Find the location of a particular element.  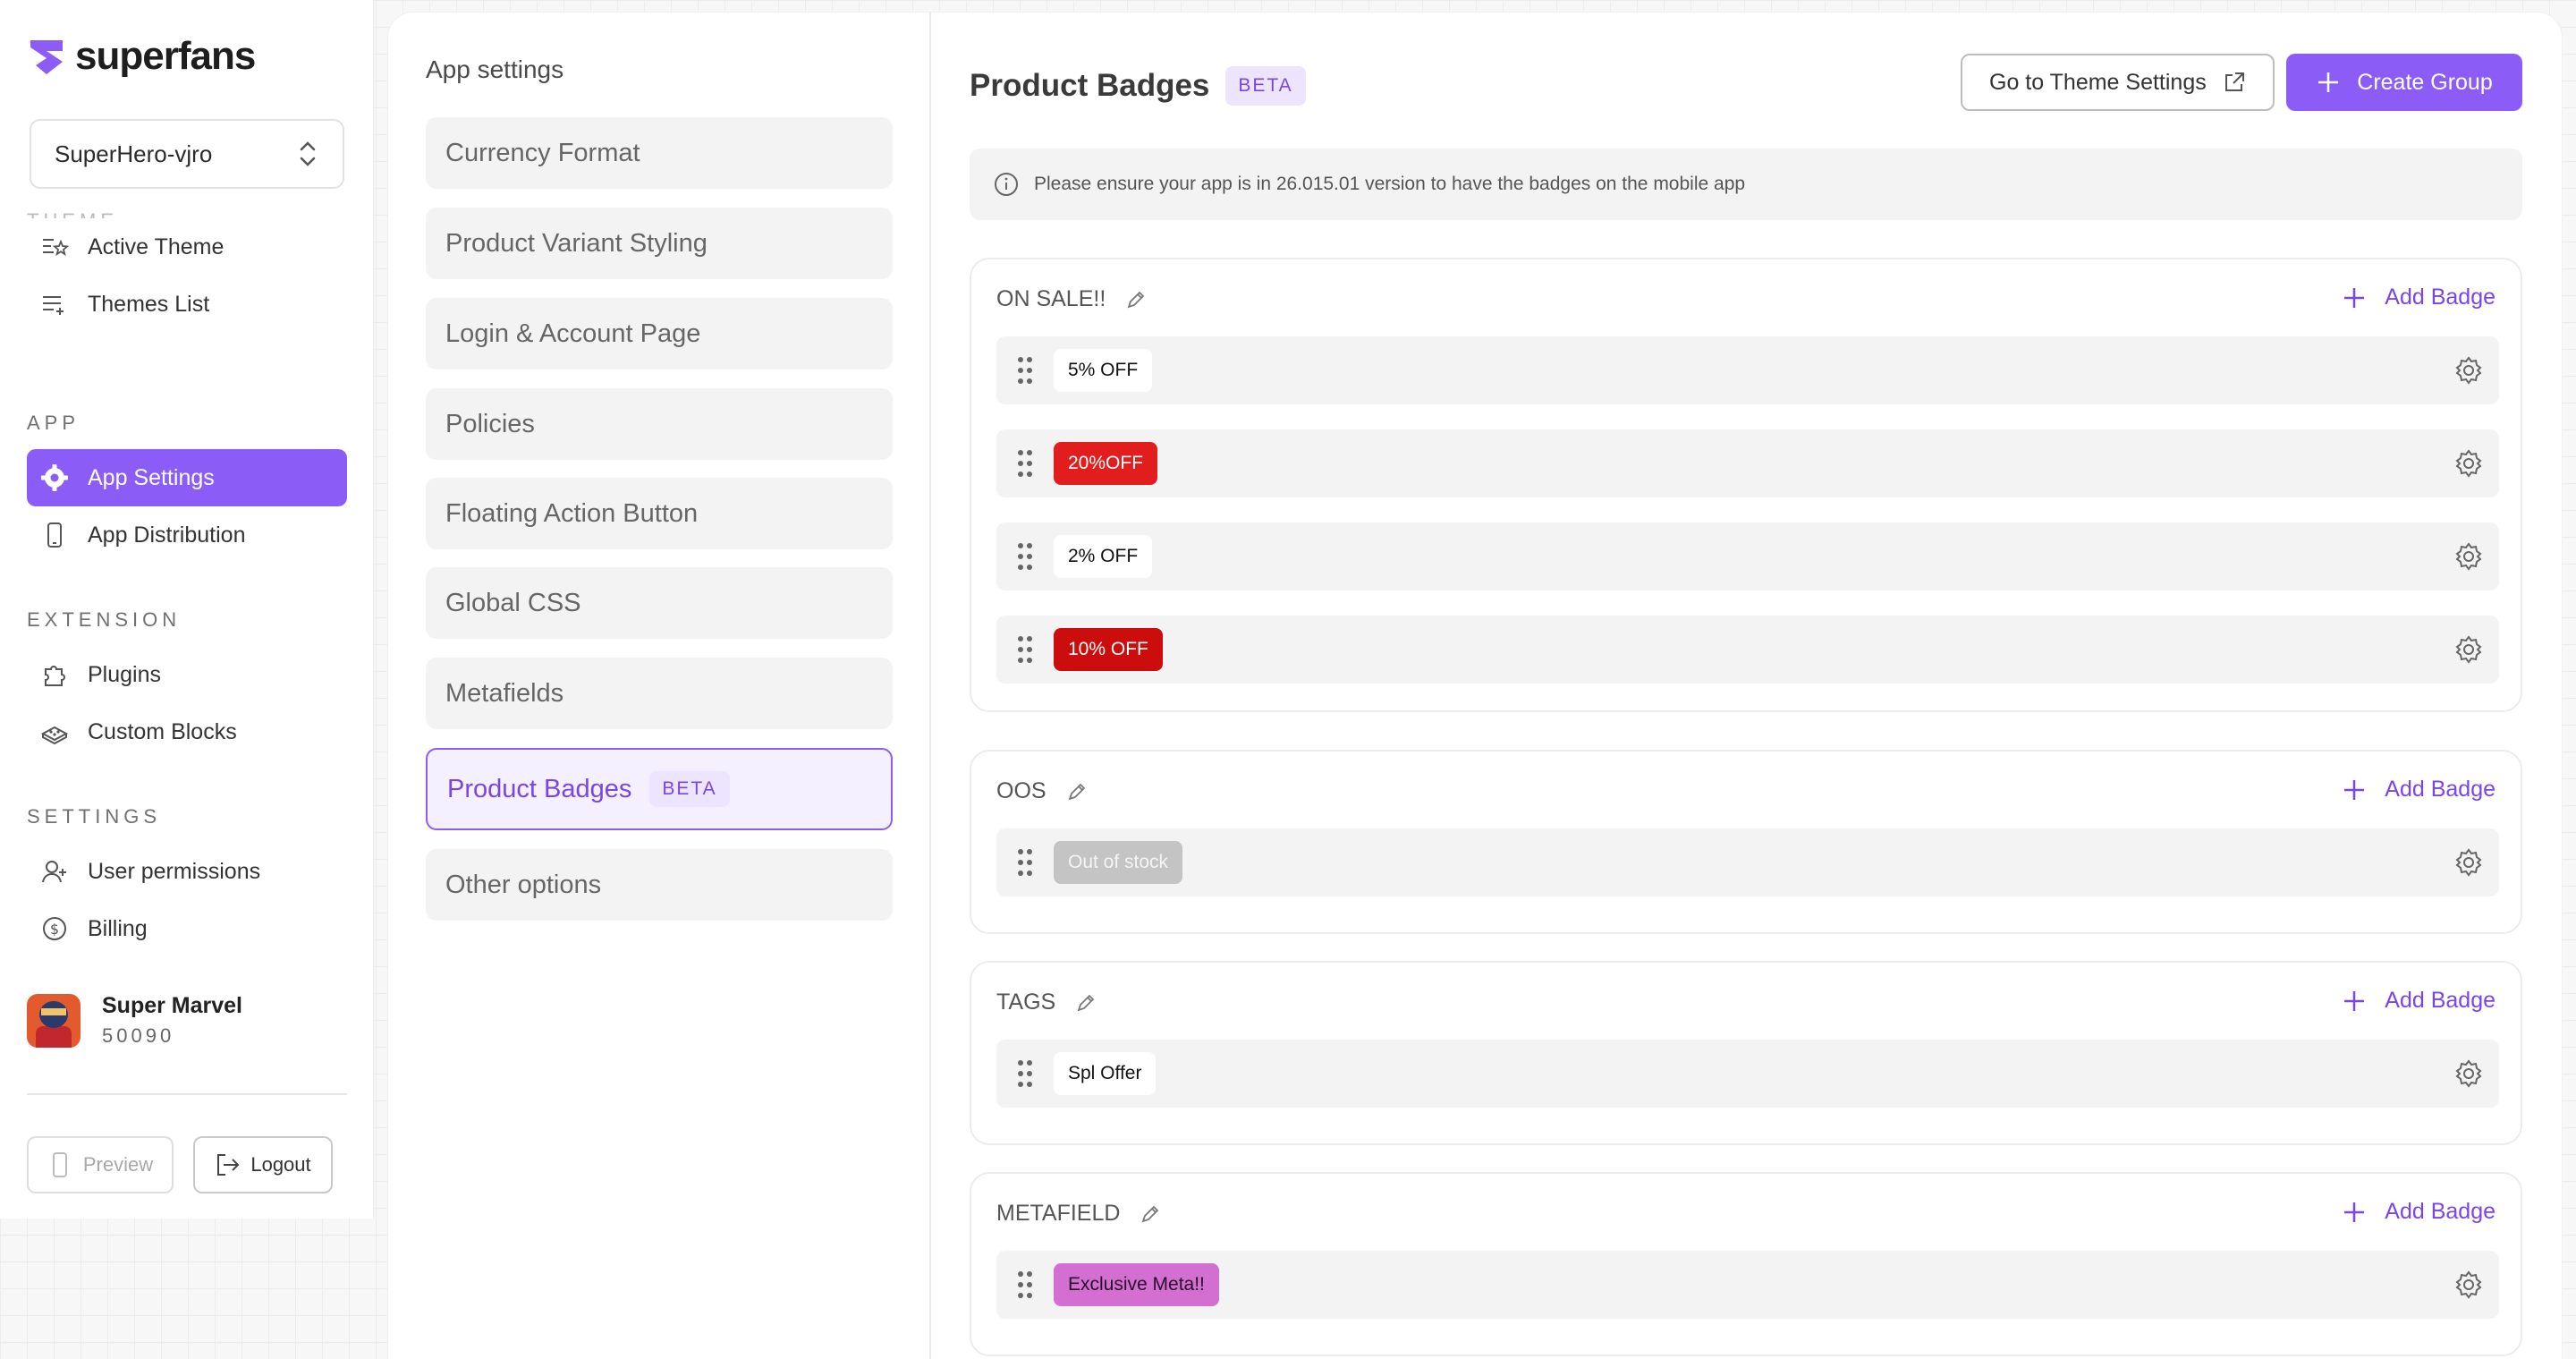

puzzle-icon is located at coordinates (54, 674).